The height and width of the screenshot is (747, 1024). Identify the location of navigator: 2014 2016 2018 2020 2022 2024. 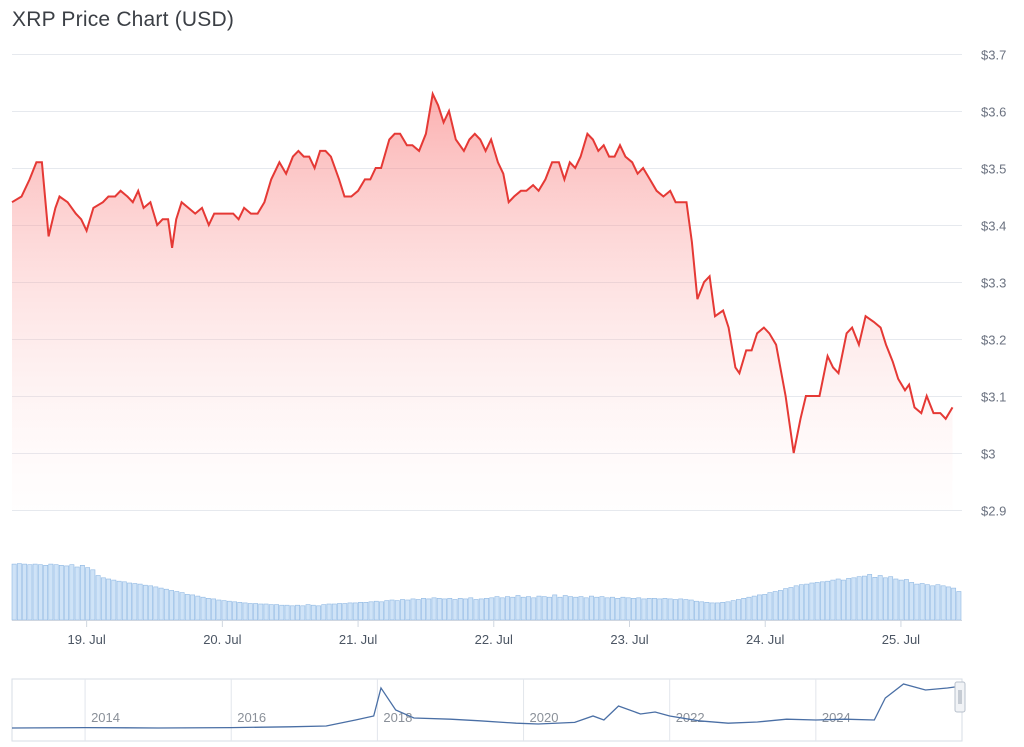
(488, 710).